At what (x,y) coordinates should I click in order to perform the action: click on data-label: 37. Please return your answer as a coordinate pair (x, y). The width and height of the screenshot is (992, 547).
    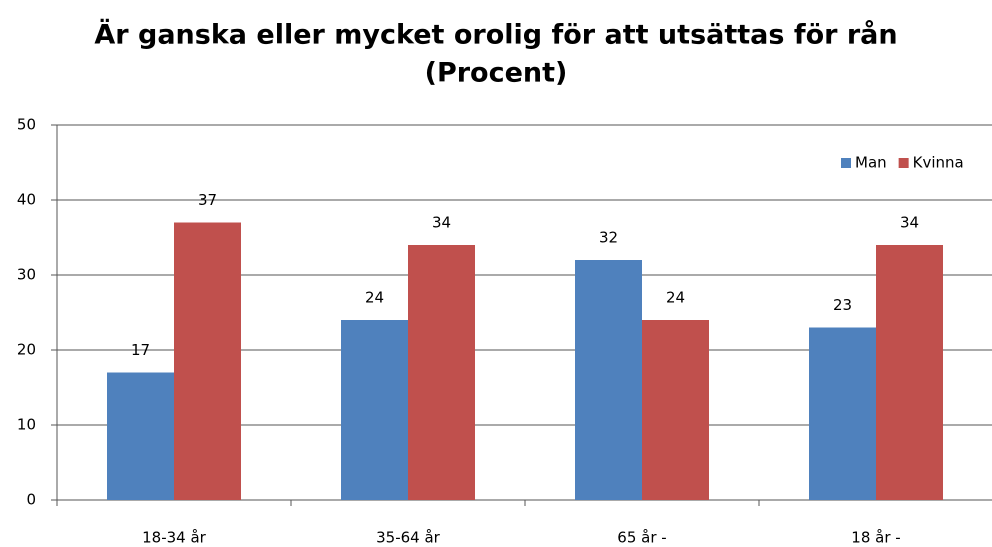
    Looking at the image, I should click on (207, 200).